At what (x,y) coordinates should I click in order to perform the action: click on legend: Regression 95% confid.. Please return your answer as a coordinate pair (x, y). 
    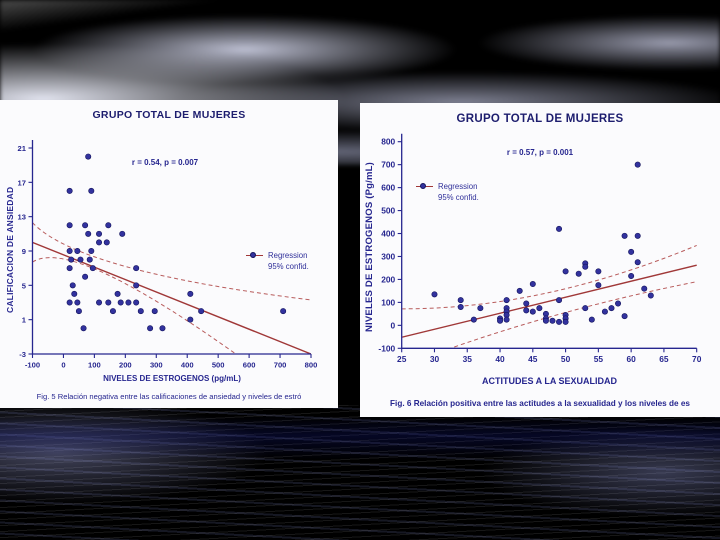
    Looking at the image, I should click on (277, 261).